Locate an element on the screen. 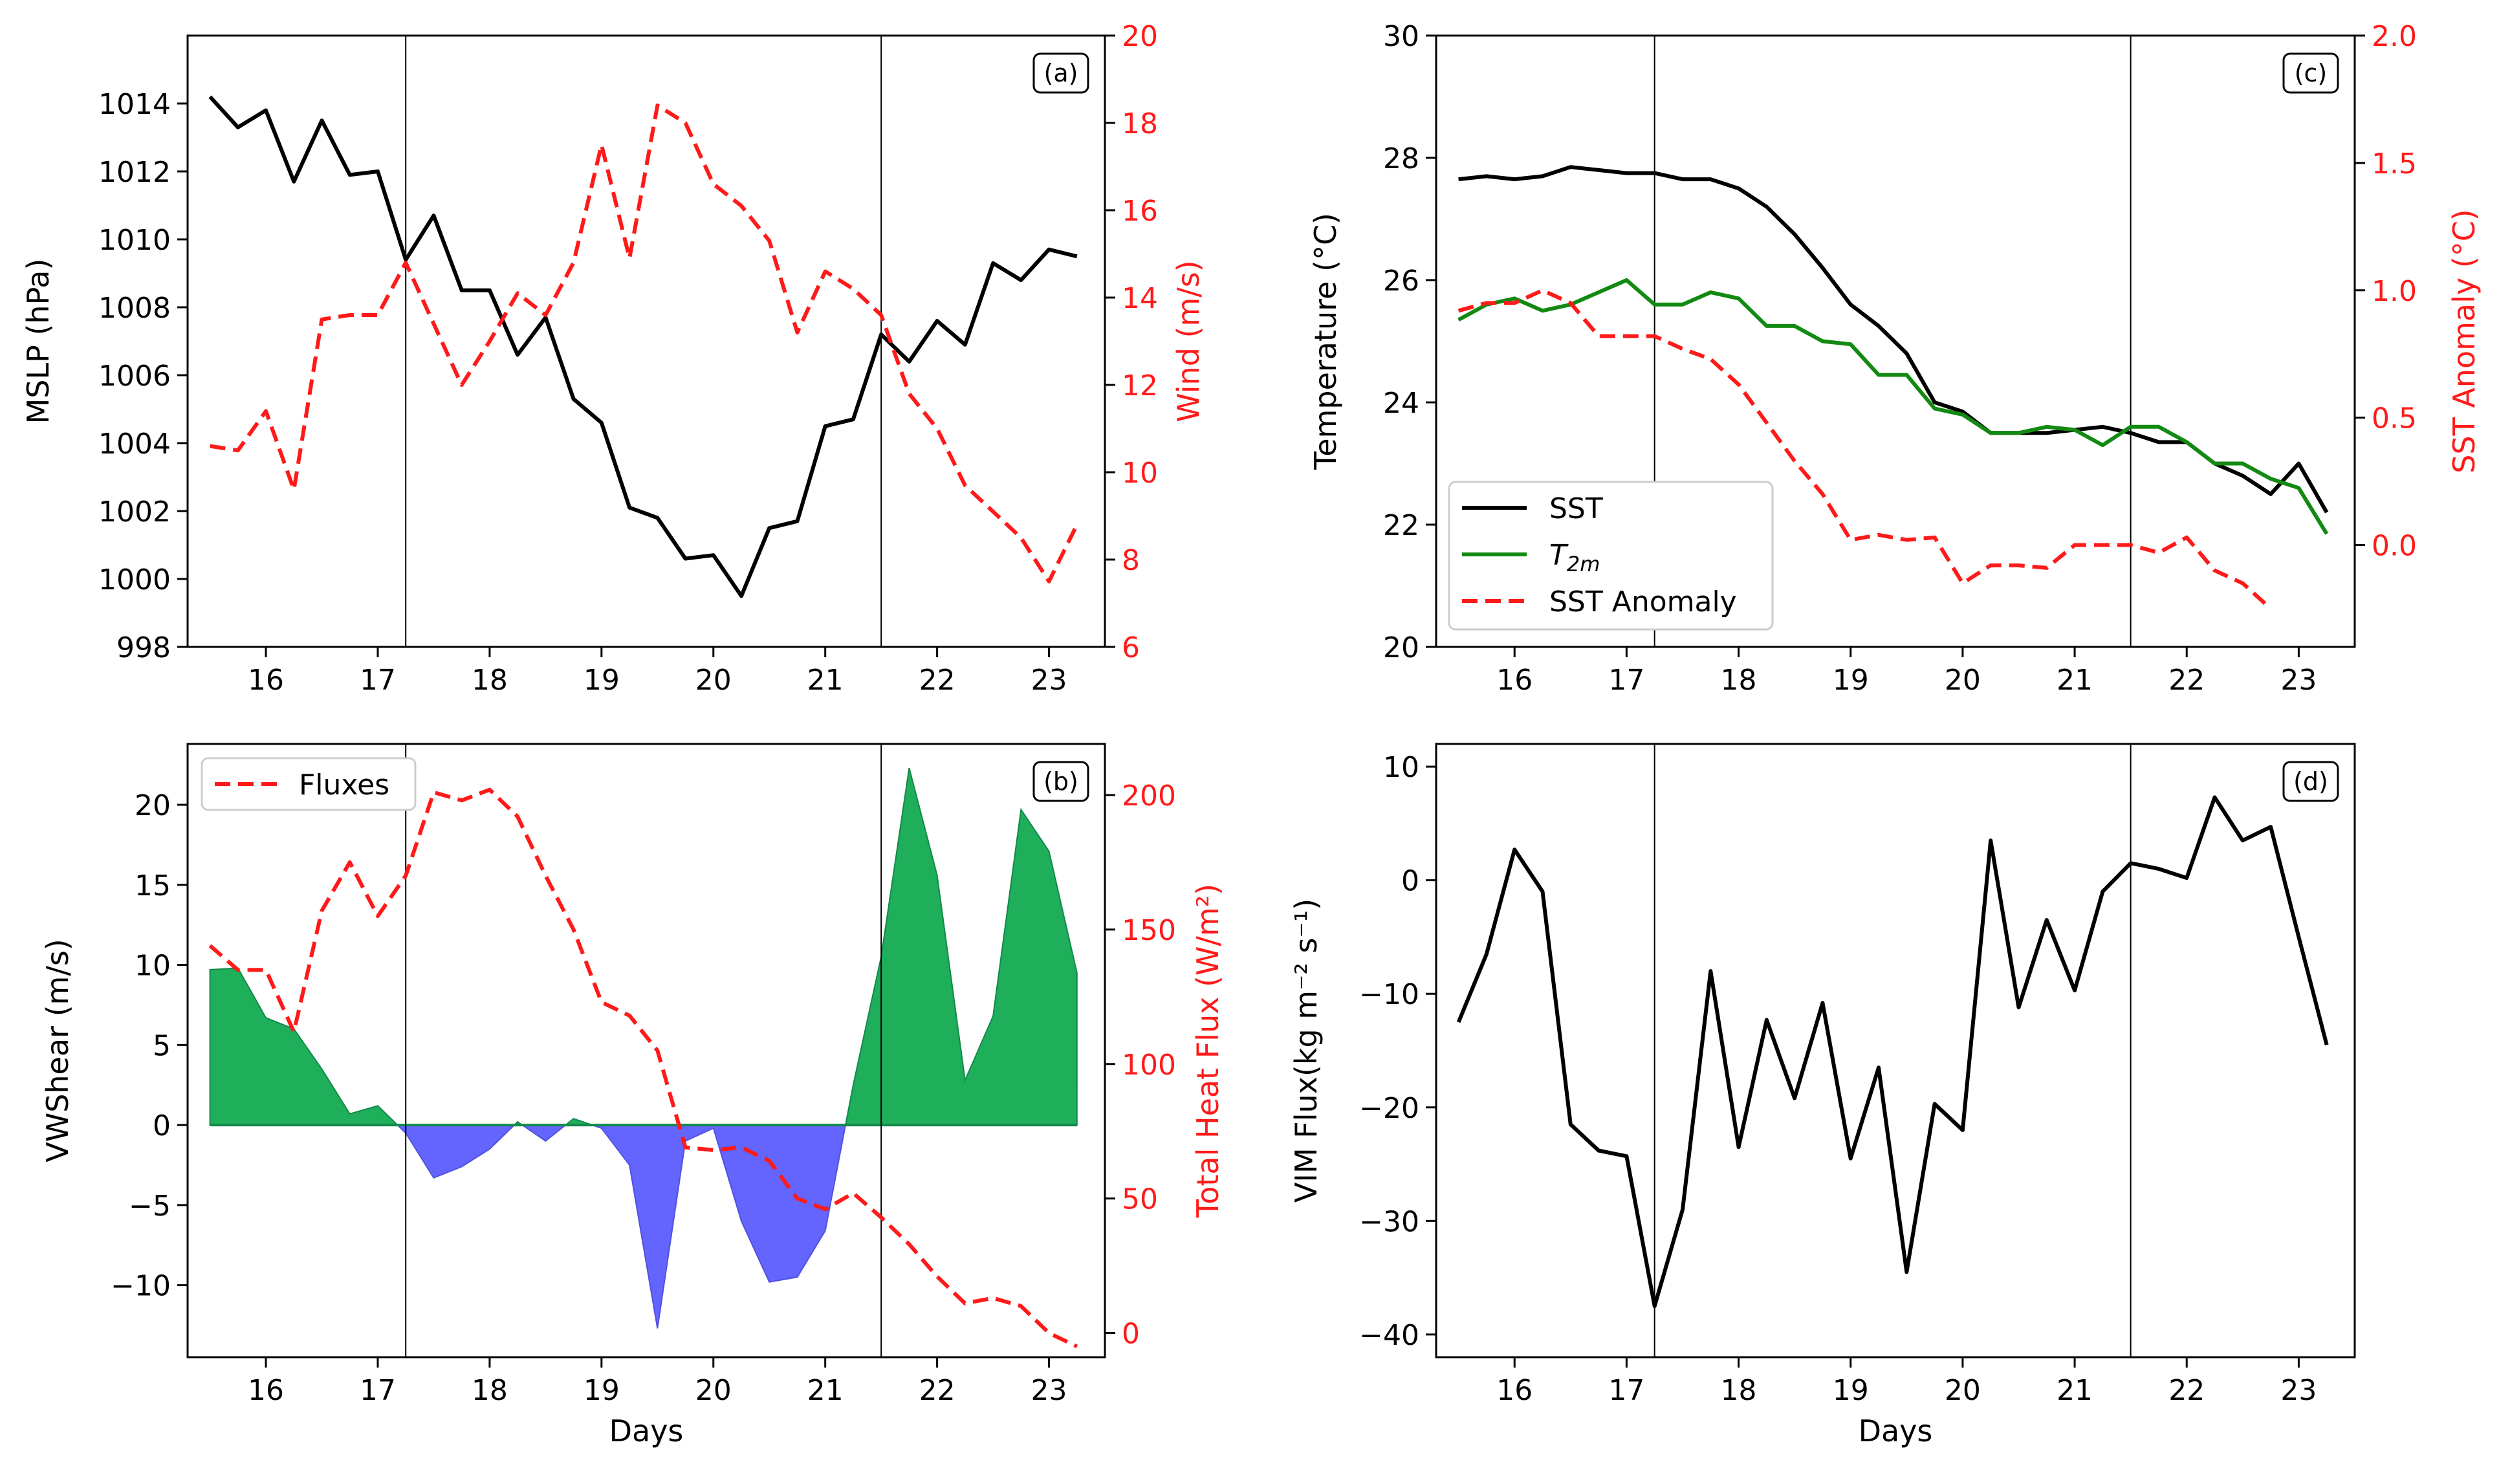 This screenshot has width=2499, height=1484. y-tick-label: 22 is located at coordinates (1401, 525).